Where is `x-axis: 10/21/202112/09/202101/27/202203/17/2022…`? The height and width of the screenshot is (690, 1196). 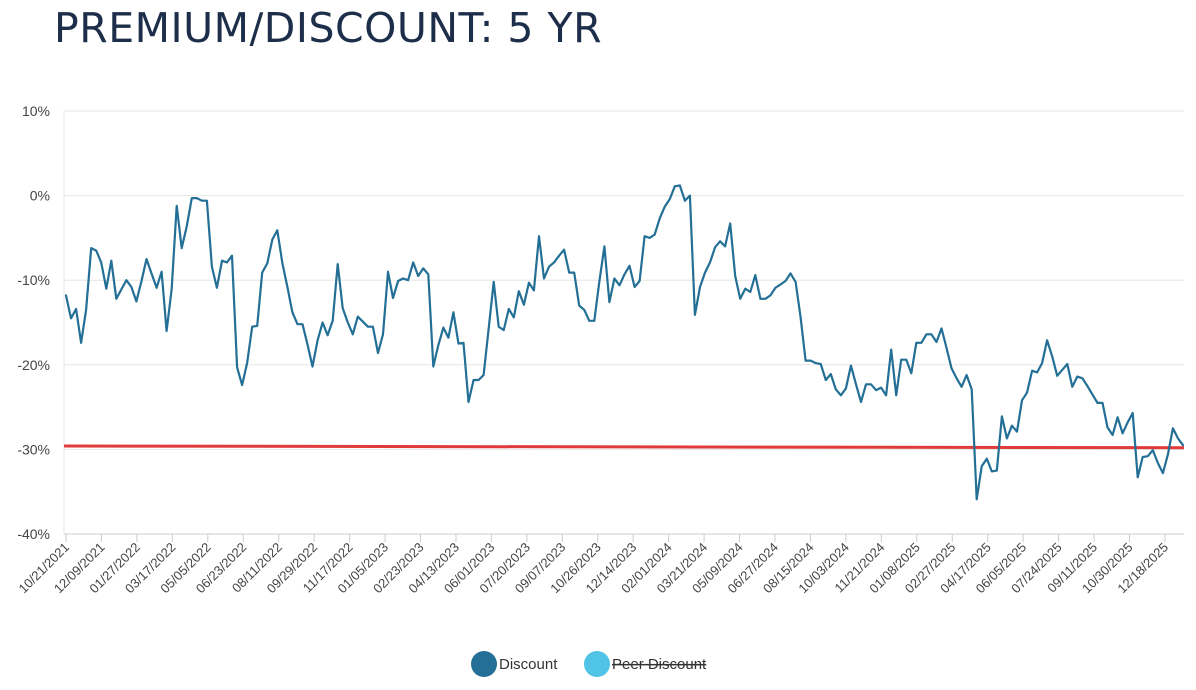
x-axis: 10/21/202112/09/202101/27/202203/17/2022… is located at coordinates (599, 564).